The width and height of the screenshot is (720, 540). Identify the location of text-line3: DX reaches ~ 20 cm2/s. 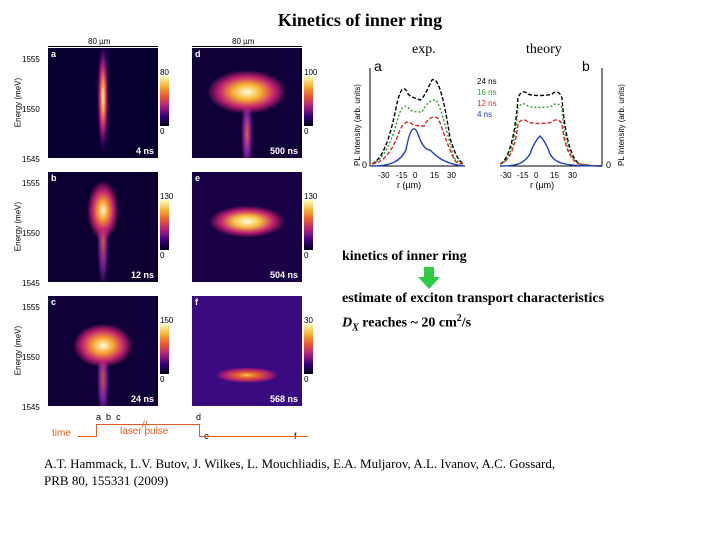
(407, 323).